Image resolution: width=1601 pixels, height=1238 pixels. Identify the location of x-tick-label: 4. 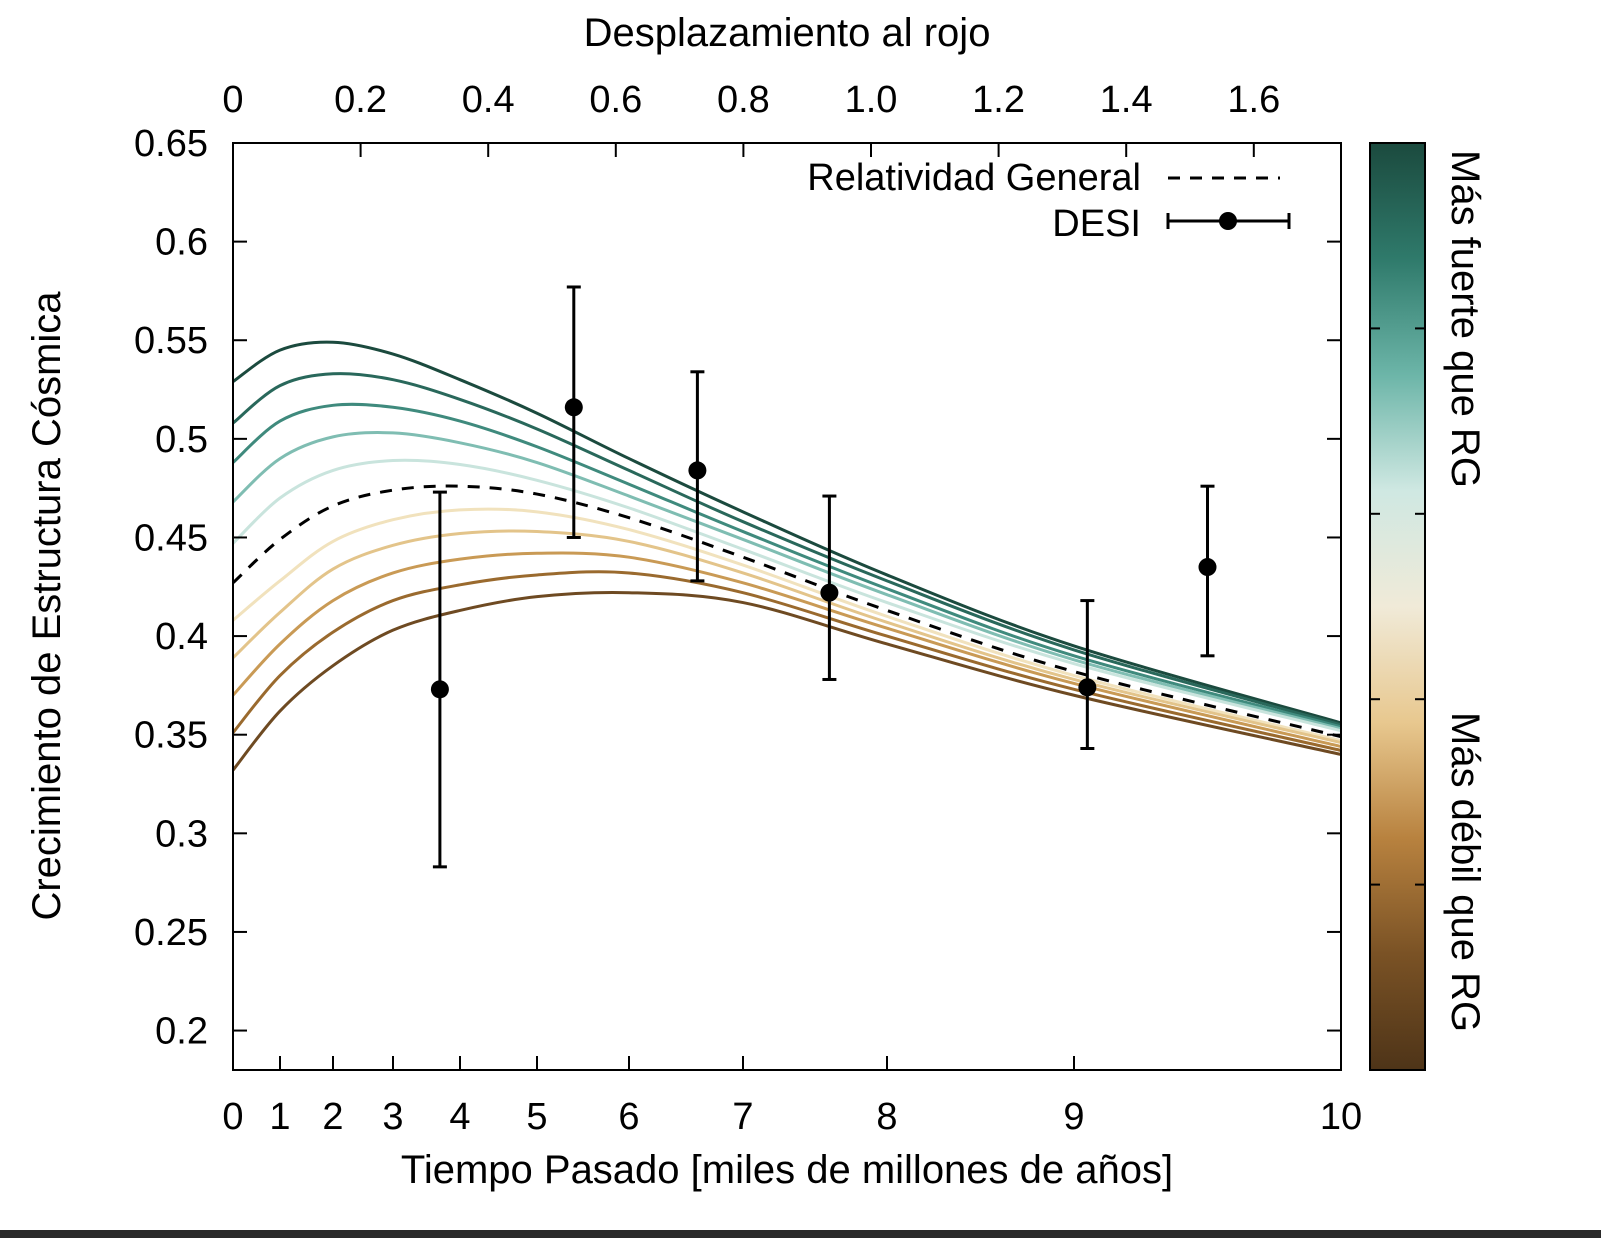
(459, 1117).